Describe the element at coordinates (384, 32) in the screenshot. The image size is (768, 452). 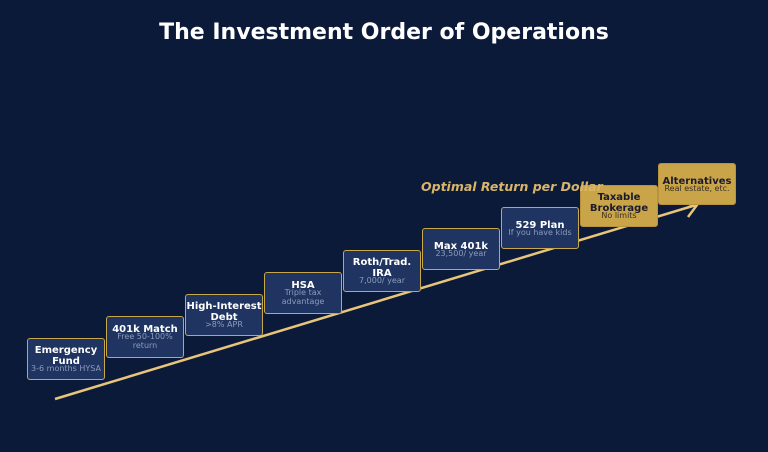
I see `title: The Investment Order of Operations` at that location.